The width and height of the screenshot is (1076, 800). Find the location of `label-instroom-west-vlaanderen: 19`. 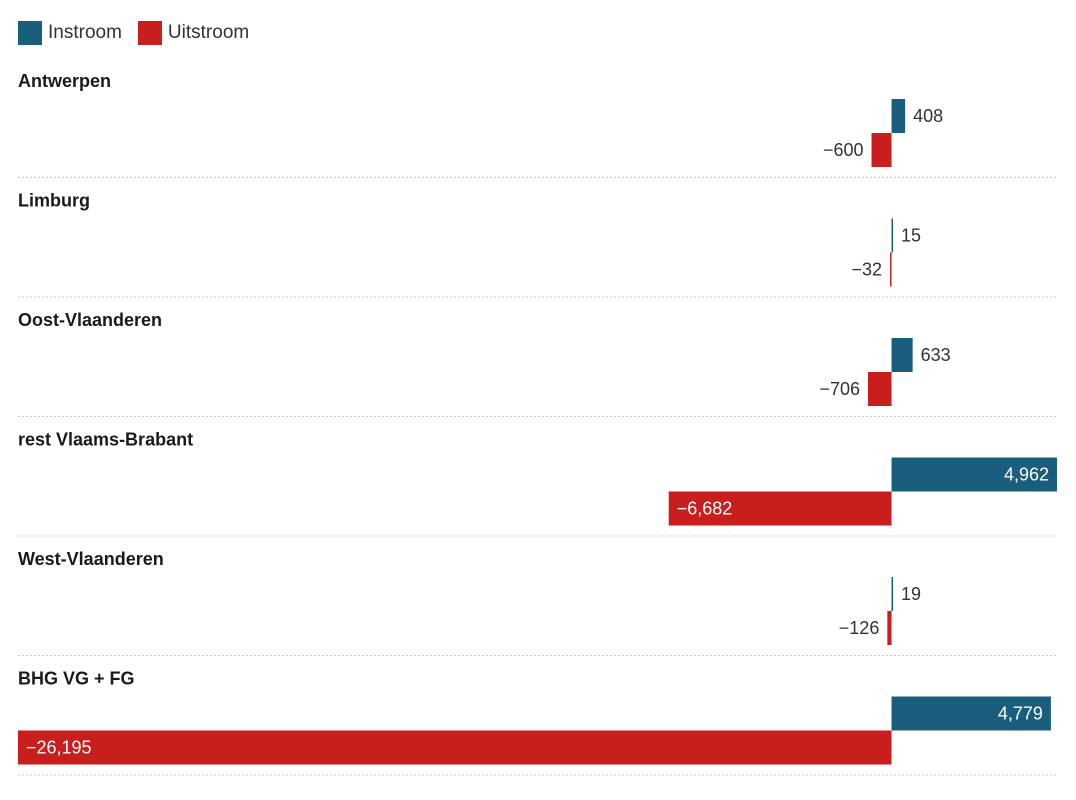

label-instroom-west-vlaanderen: 19 is located at coordinates (911, 594).